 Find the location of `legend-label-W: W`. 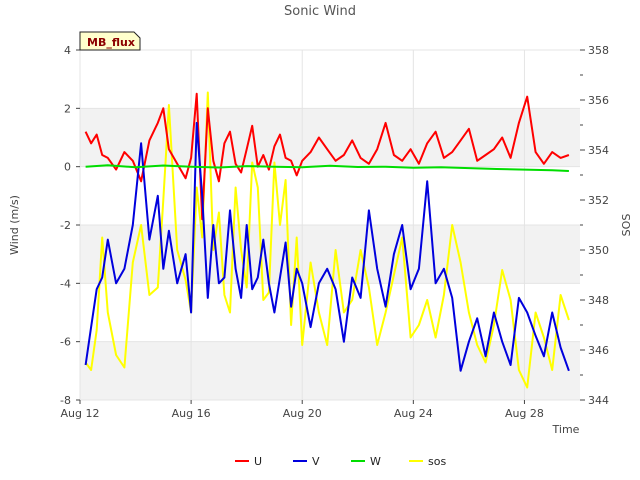

legend-label-W: W is located at coordinates (375, 461).